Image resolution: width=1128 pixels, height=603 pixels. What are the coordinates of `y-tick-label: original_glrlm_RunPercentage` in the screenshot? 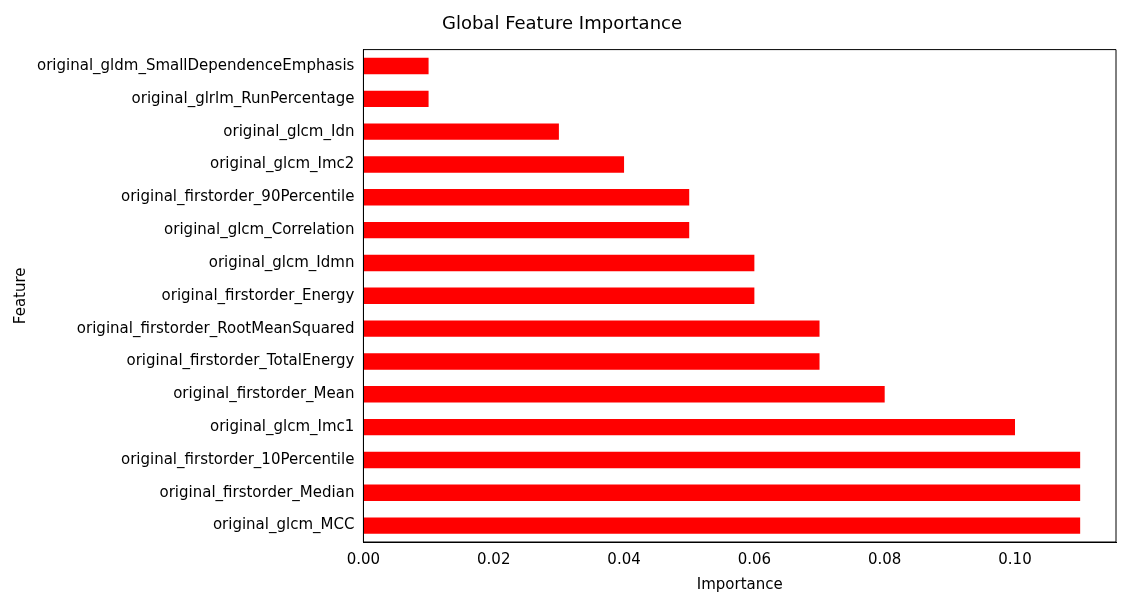 It's located at (243, 98).